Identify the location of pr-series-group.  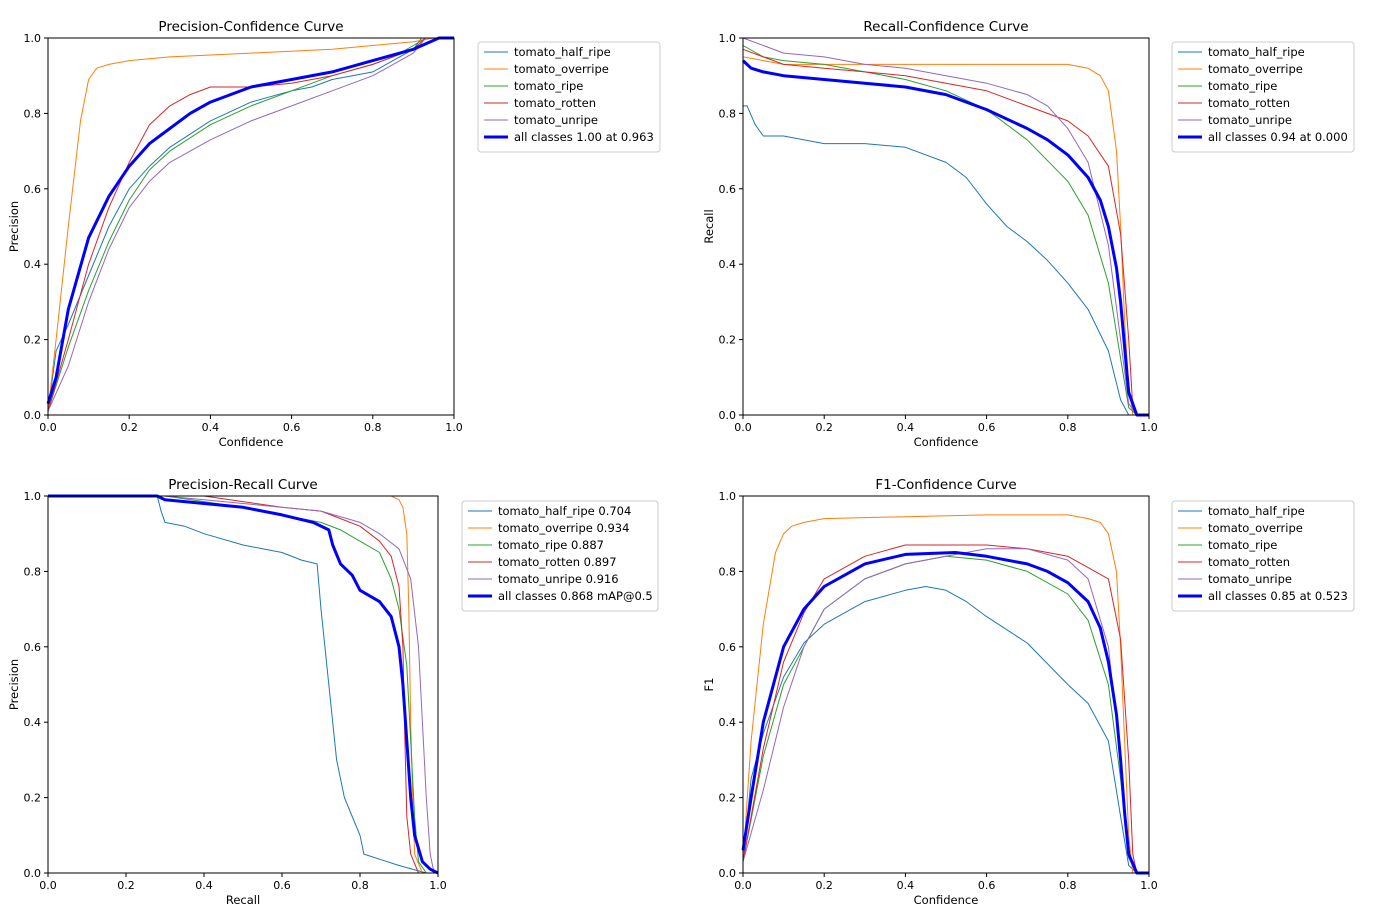
(243, 684).